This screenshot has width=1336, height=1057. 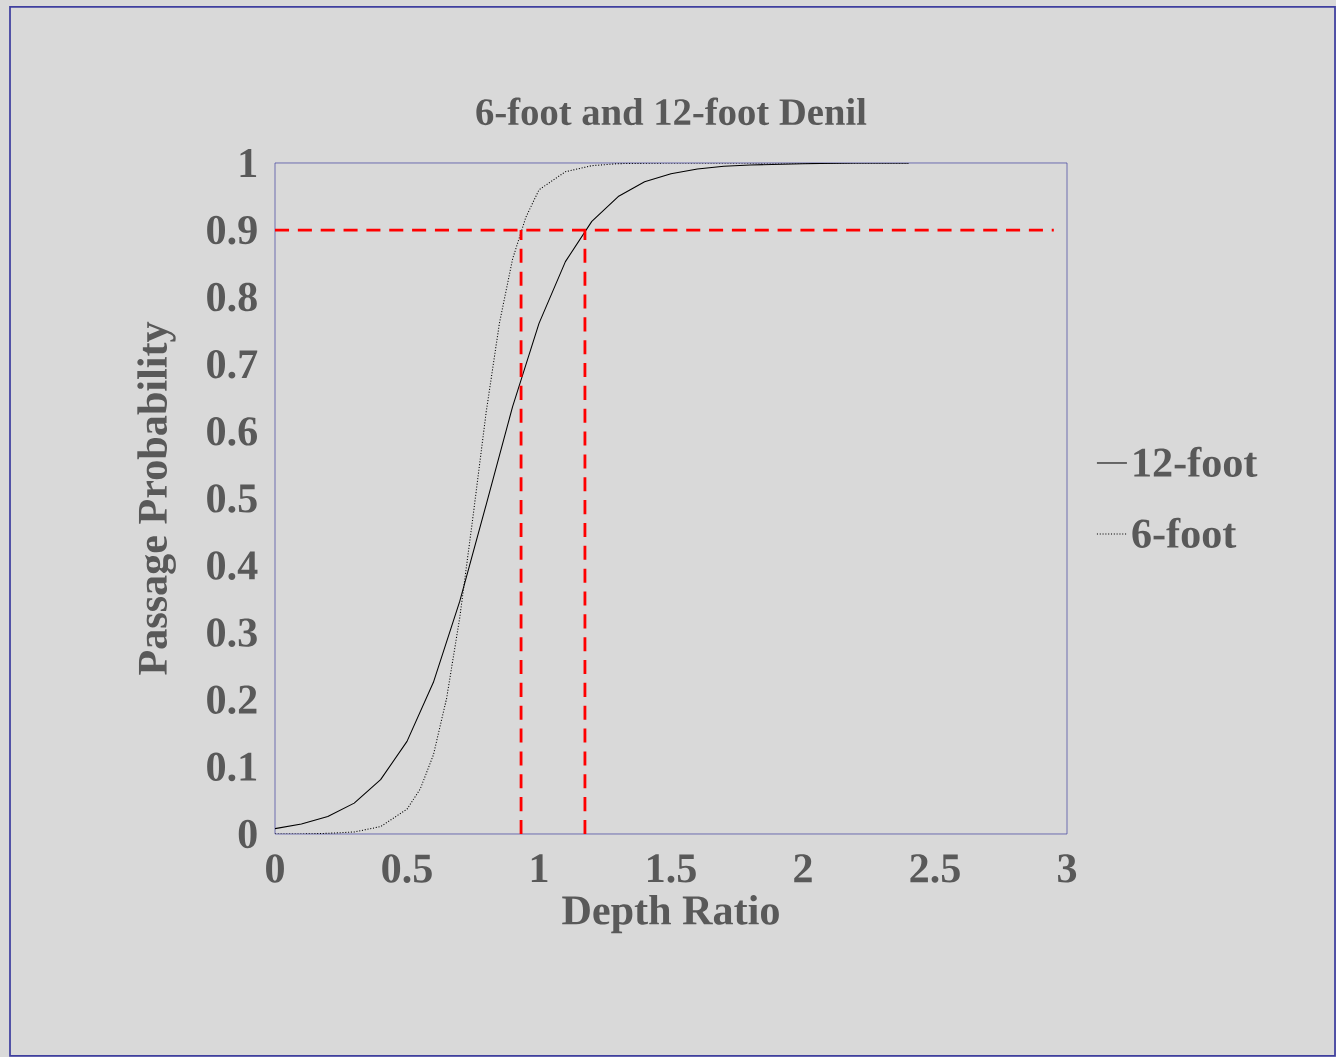 I want to click on x-tick-label: 2.5, so click(x=935, y=868).